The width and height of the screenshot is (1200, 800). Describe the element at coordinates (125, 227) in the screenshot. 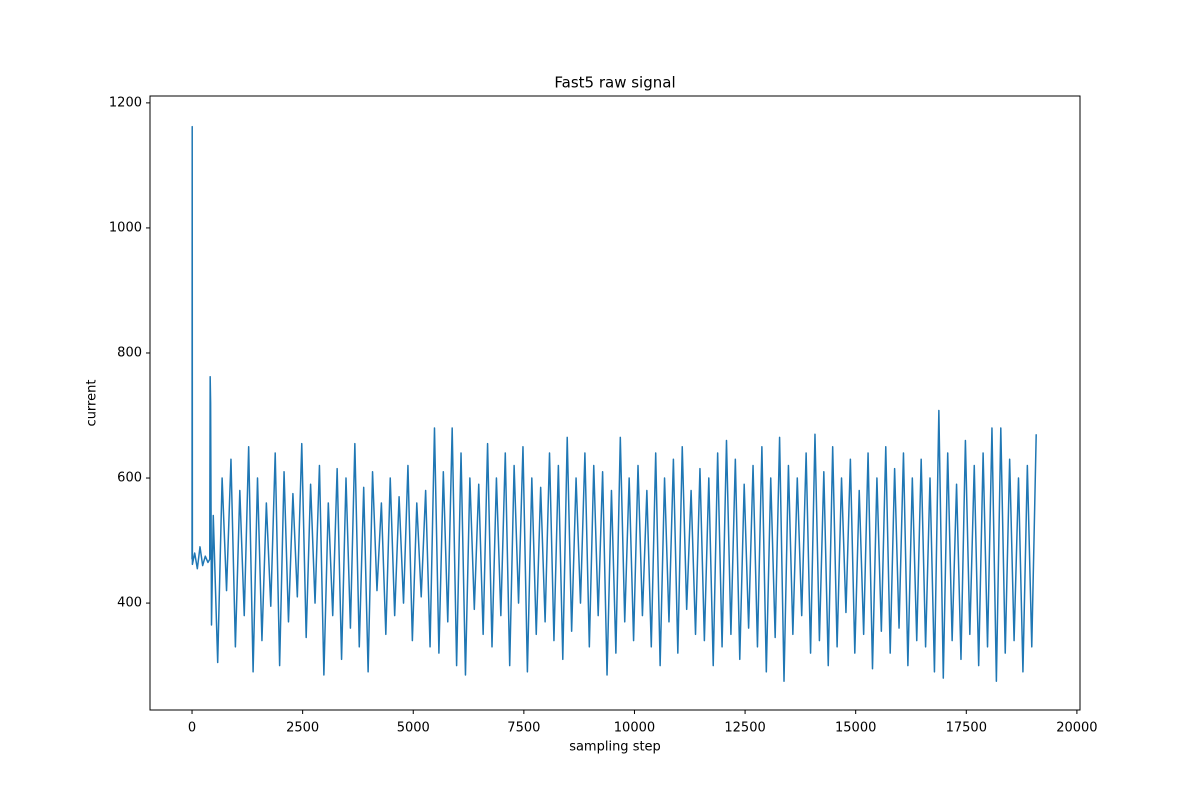

I see `y-tick-label: 1000` at that location.